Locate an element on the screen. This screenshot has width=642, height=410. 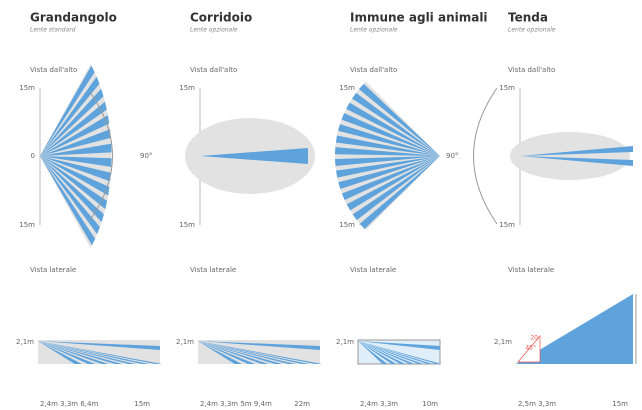
distance-label: 2,4m 3,3m is located at coordinates (379, 404).